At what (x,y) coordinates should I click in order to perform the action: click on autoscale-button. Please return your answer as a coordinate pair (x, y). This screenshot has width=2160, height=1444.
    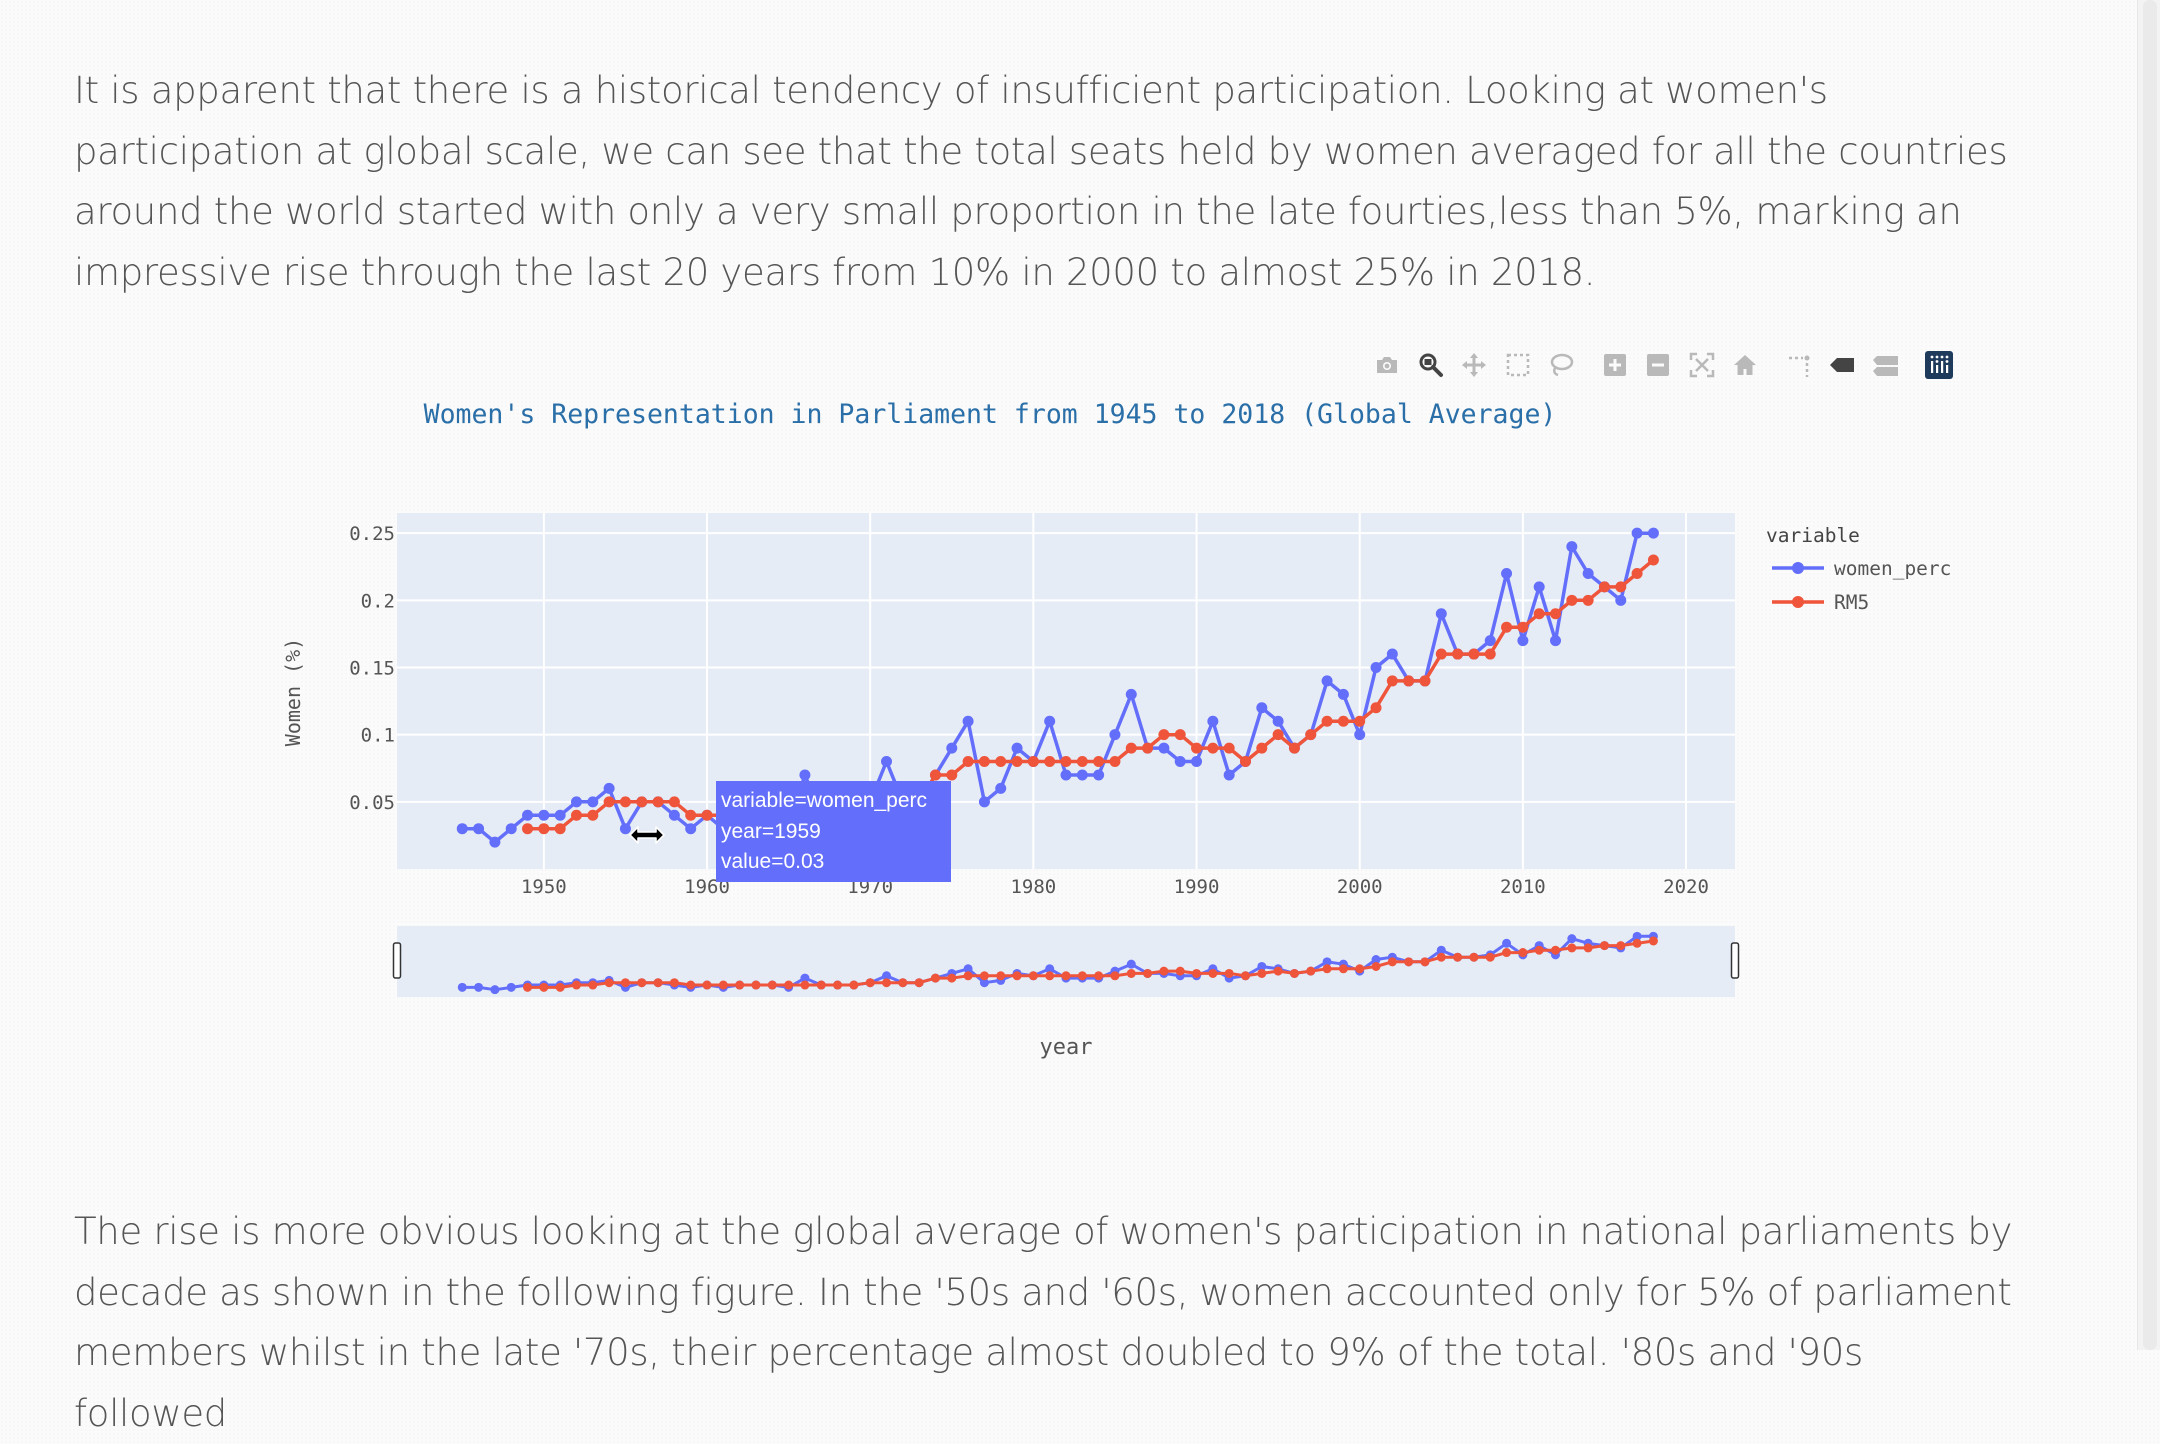
    Looking at the image, I should click on (1702, 365).